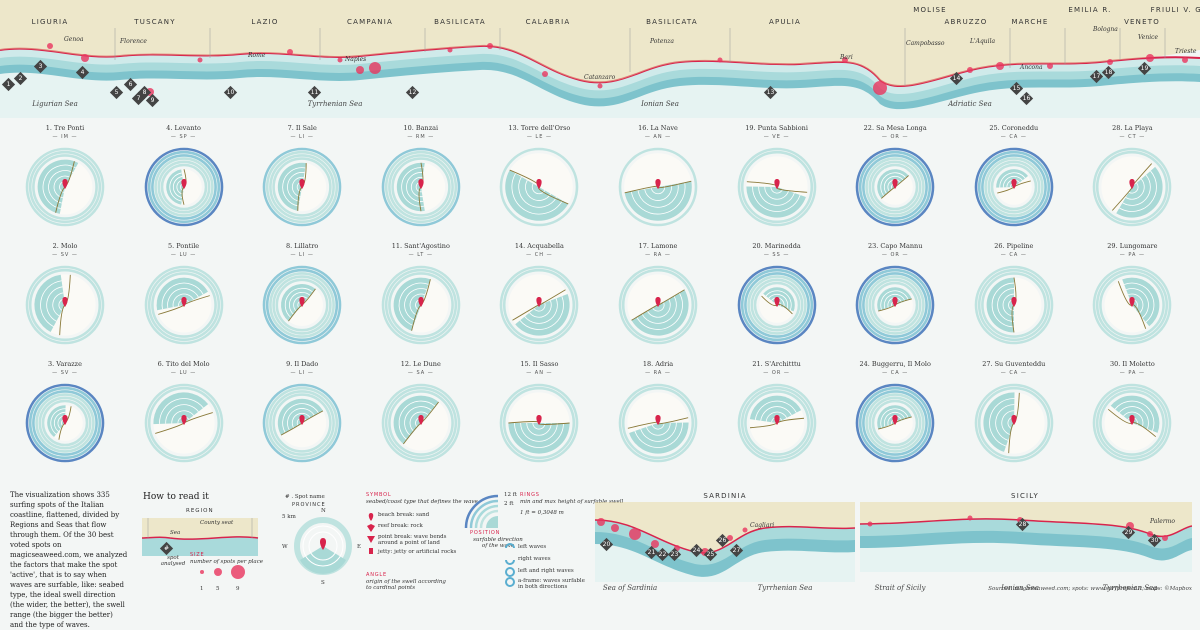 The image size is (1200, 630). I want to click on spot-card: 14. Acquabella — CH —, so click(539, 296).